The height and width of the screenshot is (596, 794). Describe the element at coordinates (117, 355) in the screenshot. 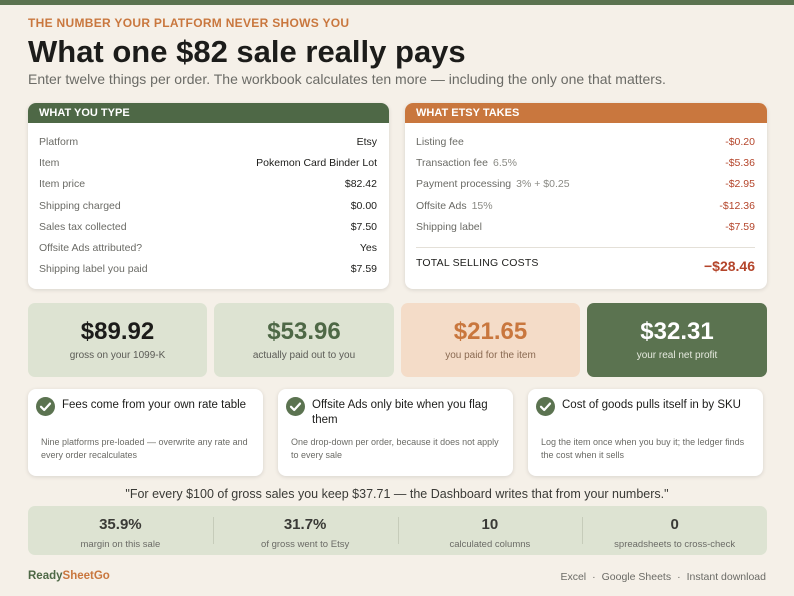

I see `stat-label: gross on your 1099-K` at that location.